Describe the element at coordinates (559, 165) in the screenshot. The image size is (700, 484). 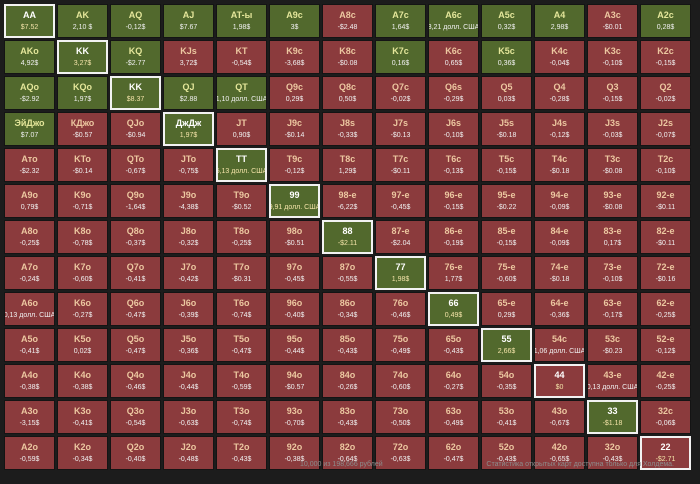
I see `hand-cell: T4c -$0.18` at that location.